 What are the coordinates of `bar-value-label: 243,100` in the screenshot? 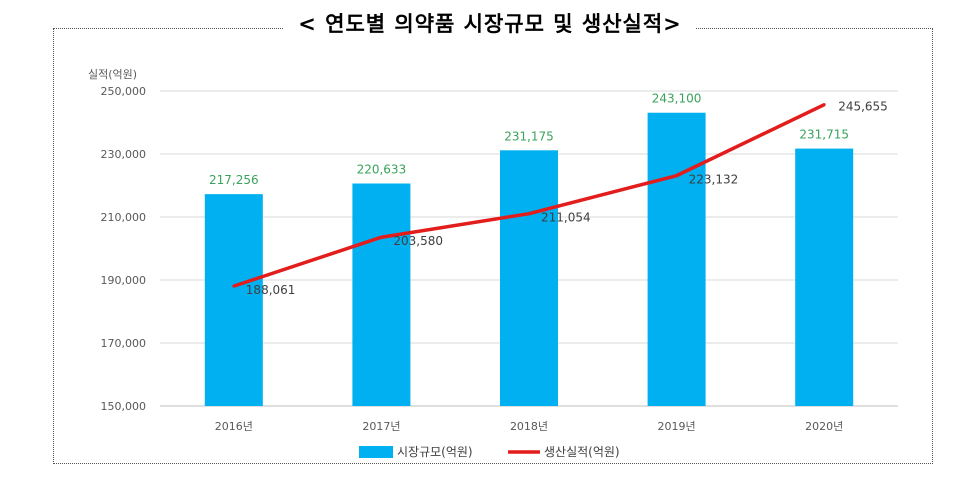 It's located at (677, 99).